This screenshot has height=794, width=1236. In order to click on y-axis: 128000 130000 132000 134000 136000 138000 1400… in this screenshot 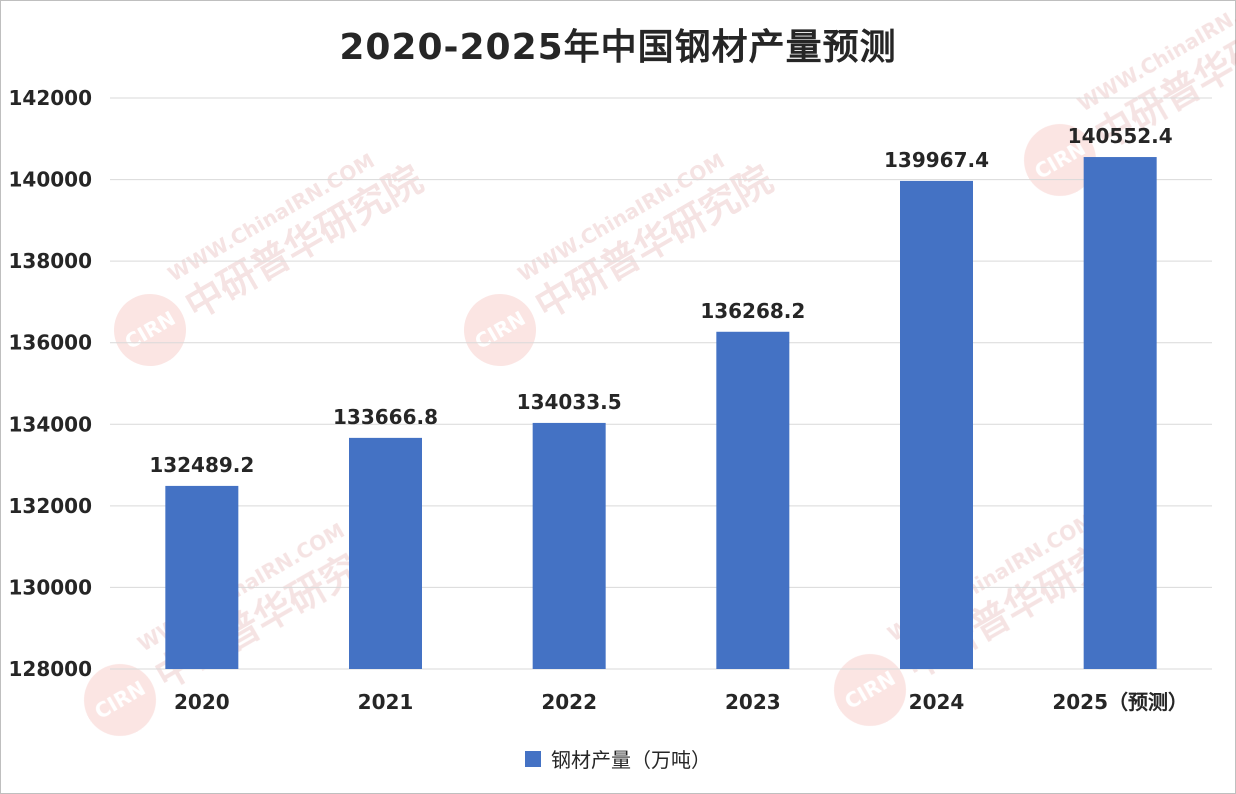, I will do `click(51, 383)`.